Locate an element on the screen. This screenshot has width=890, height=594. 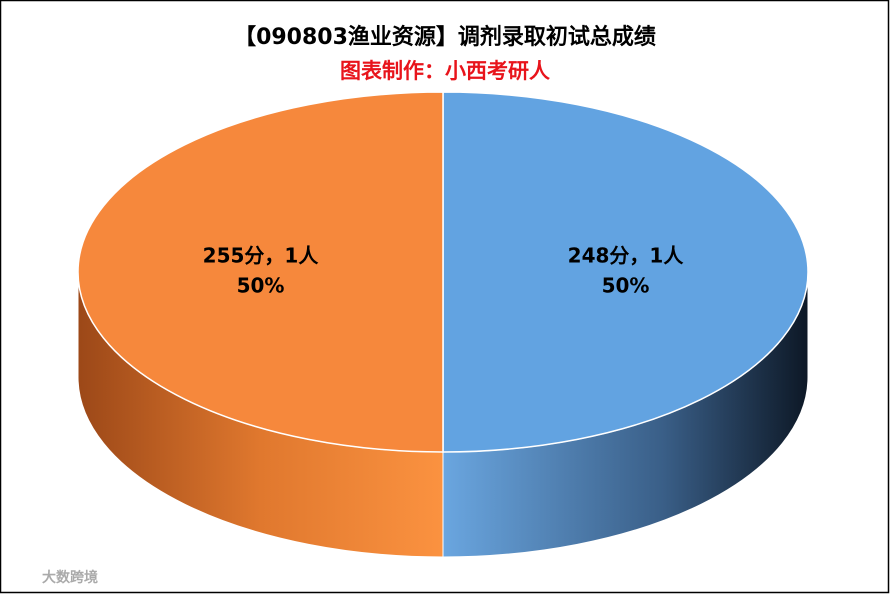
watermark: 大数跨境 is located at coordinates (70, 577).